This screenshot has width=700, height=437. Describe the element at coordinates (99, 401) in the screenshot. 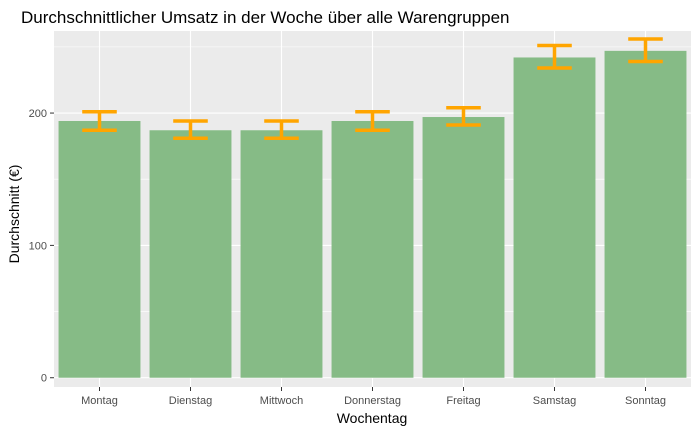

I see `x-tick-label: Montag` at that location.